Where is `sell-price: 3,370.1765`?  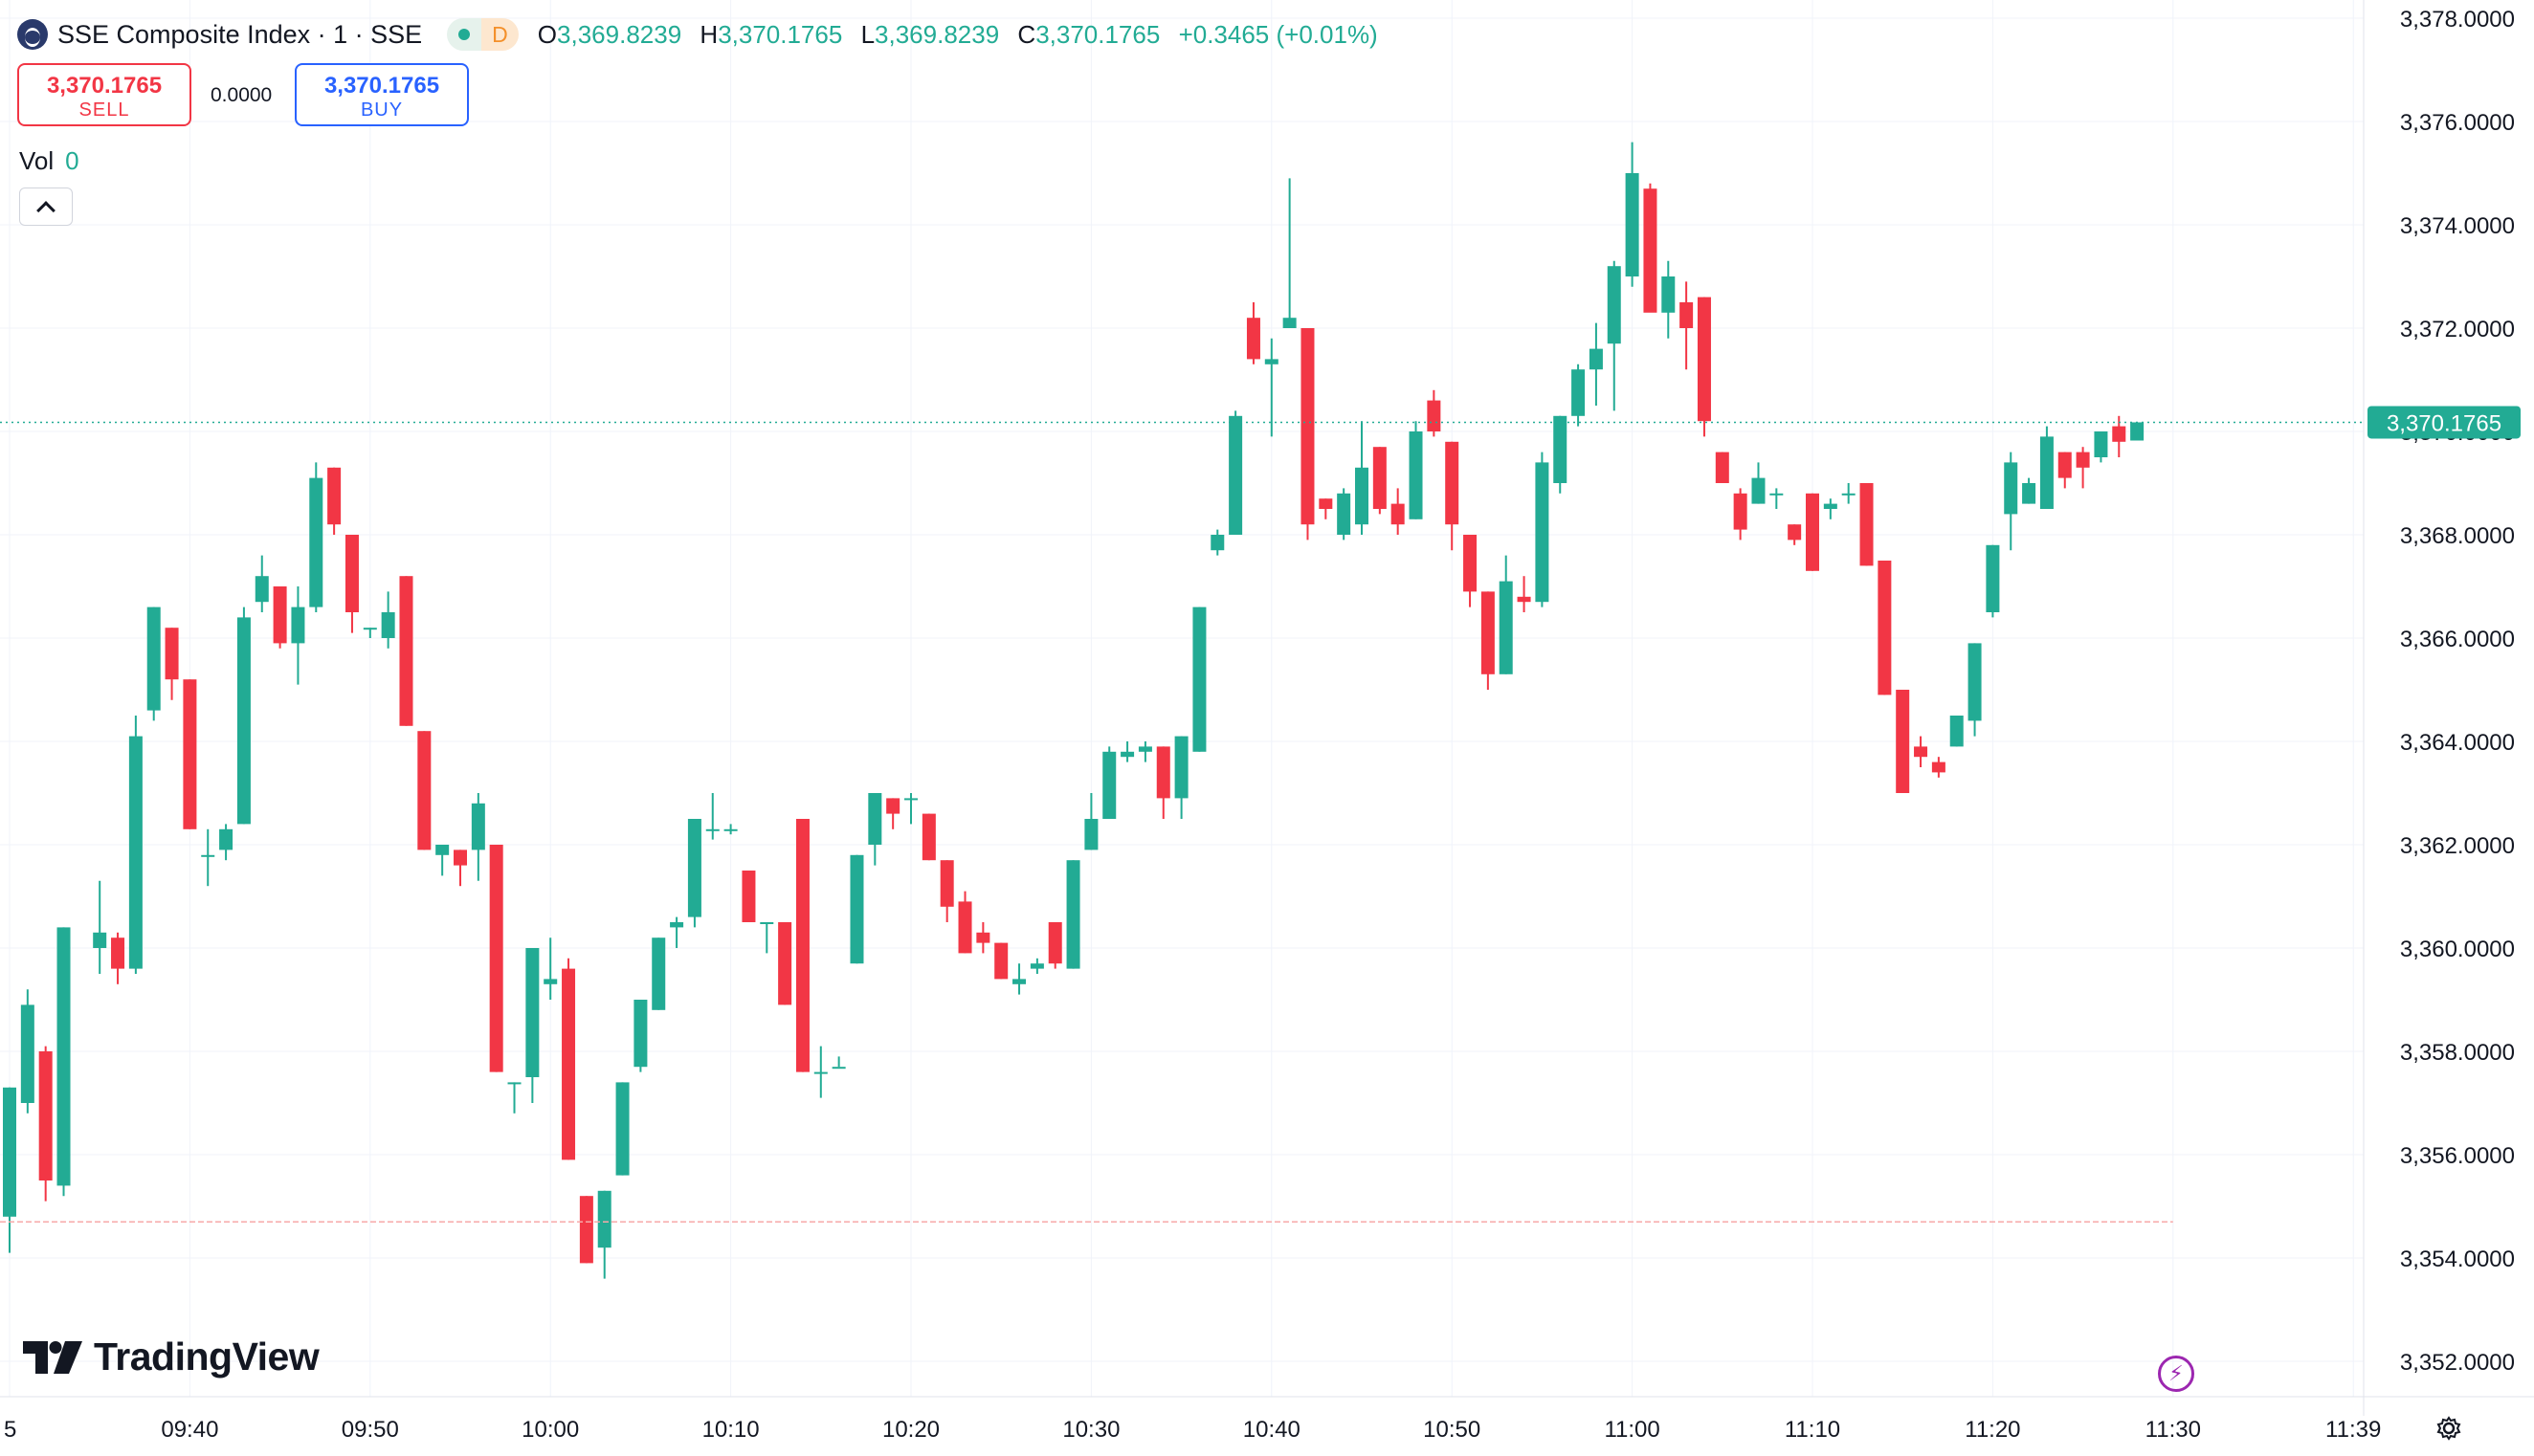 sell-price: 3,370.1765 is located at coordinates (104, 86).